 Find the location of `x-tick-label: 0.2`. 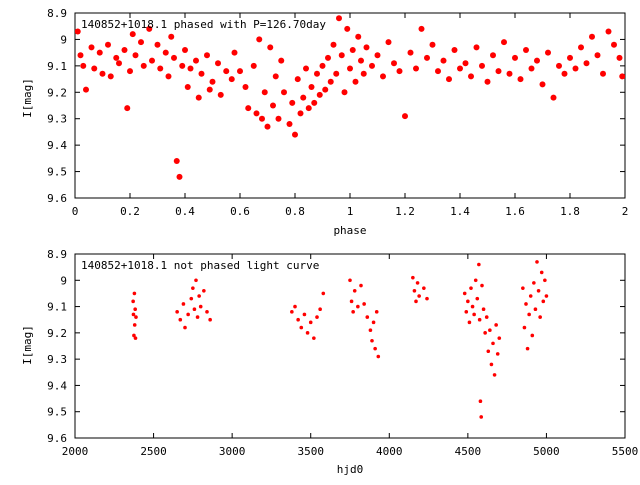

x-tick-label: 0.2 is located at coordinates (130, 211).